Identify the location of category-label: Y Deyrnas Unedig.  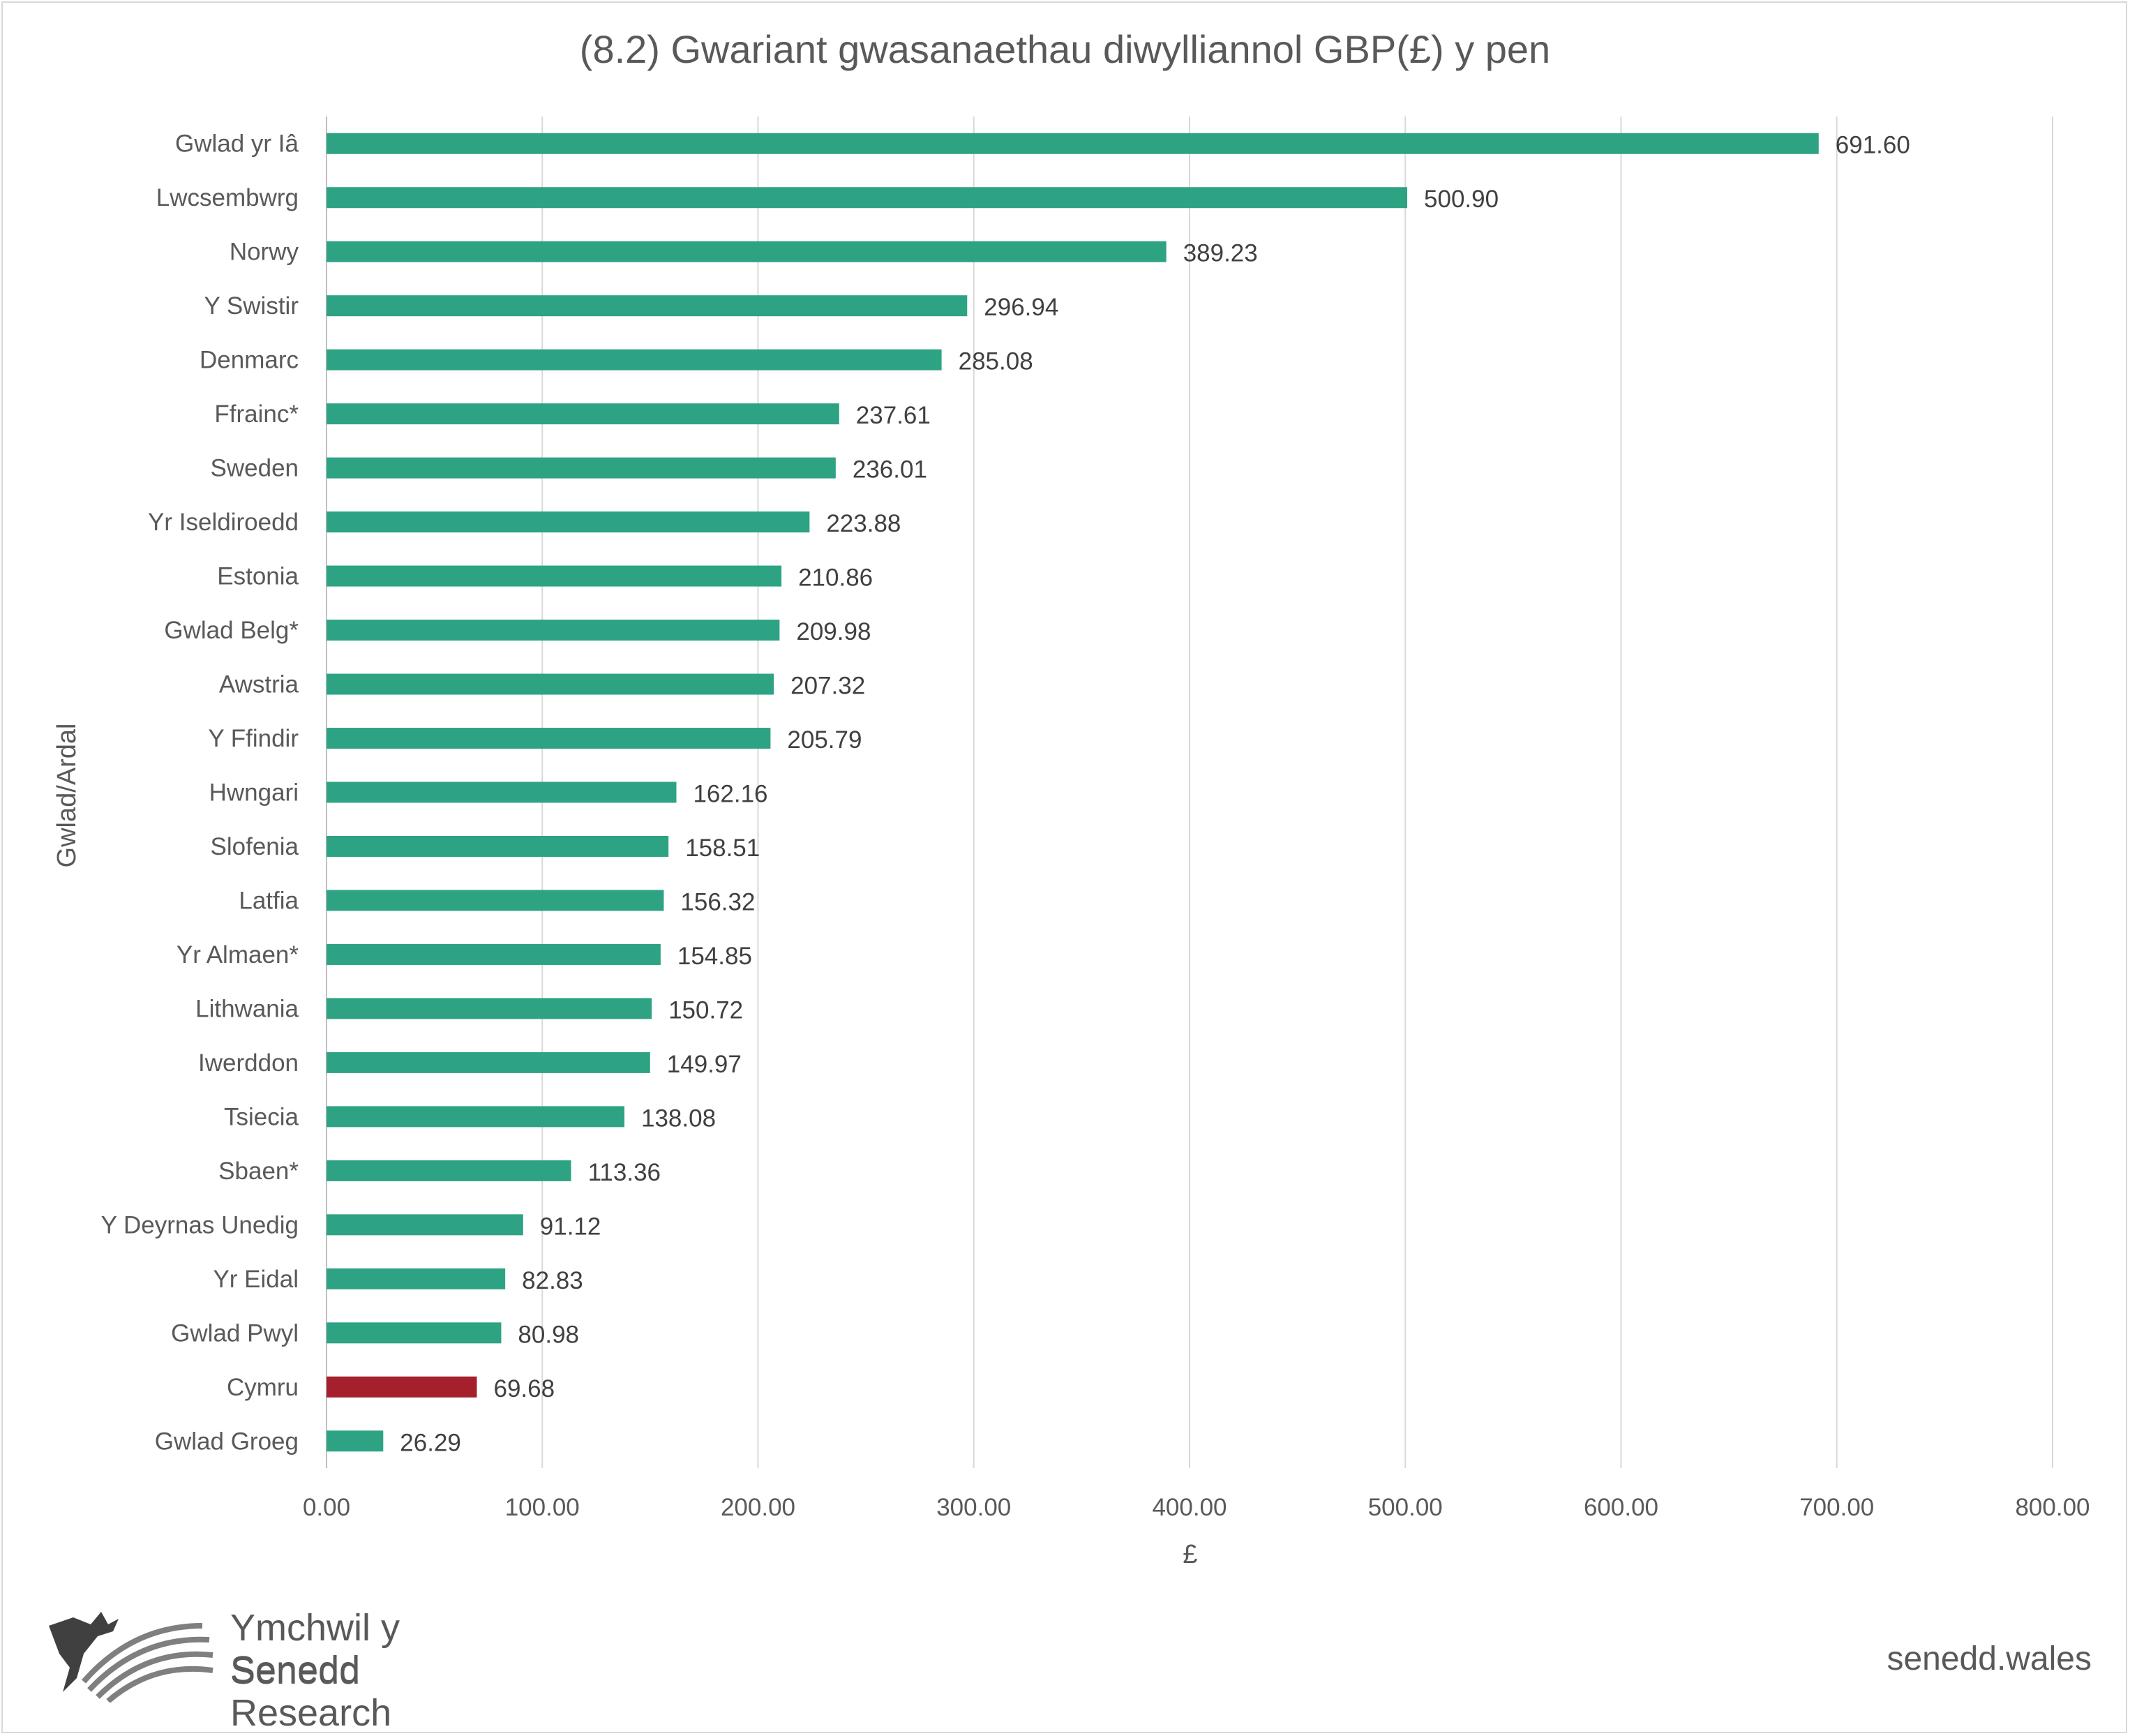
(200, 1225).